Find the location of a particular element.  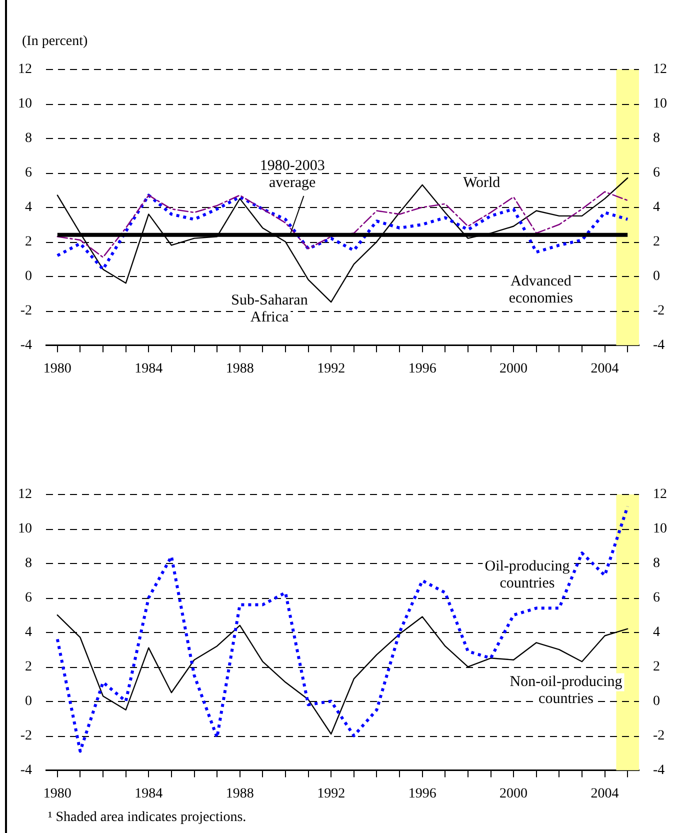

ref-line-label: 1980-2003 average is located at coordinates (292, 174).